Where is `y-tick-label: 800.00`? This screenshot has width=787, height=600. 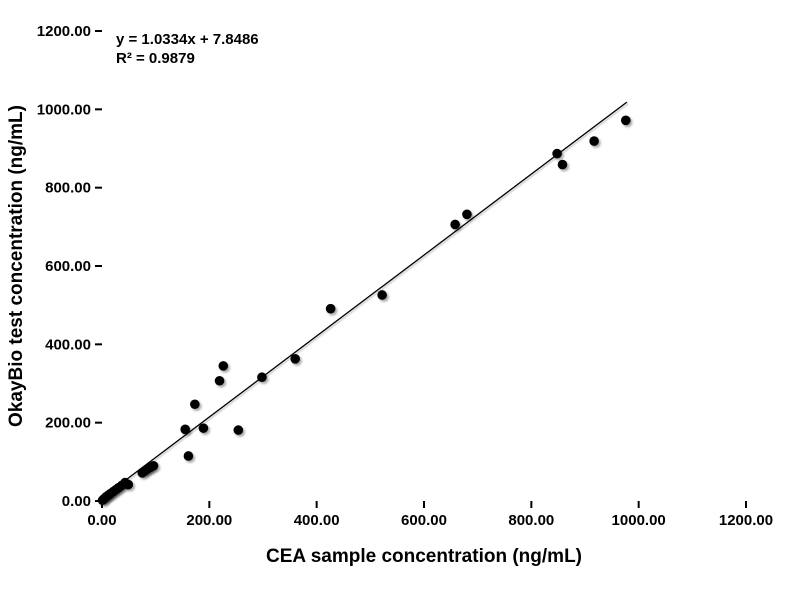 y-tick-label: 800.00 is located at coordinates (68, 188).